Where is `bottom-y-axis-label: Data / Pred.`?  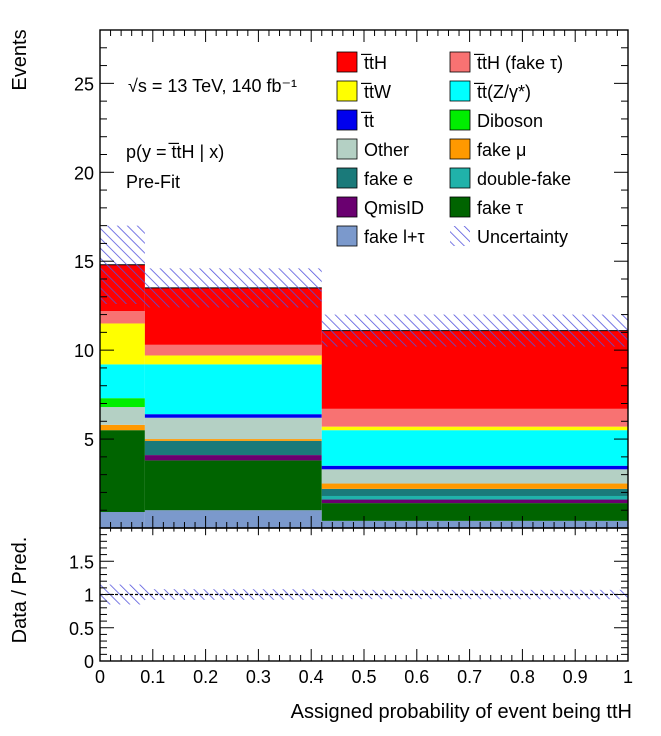 bottom-y-axis-label: Data / Pred. is located at coordinates (20, 590).